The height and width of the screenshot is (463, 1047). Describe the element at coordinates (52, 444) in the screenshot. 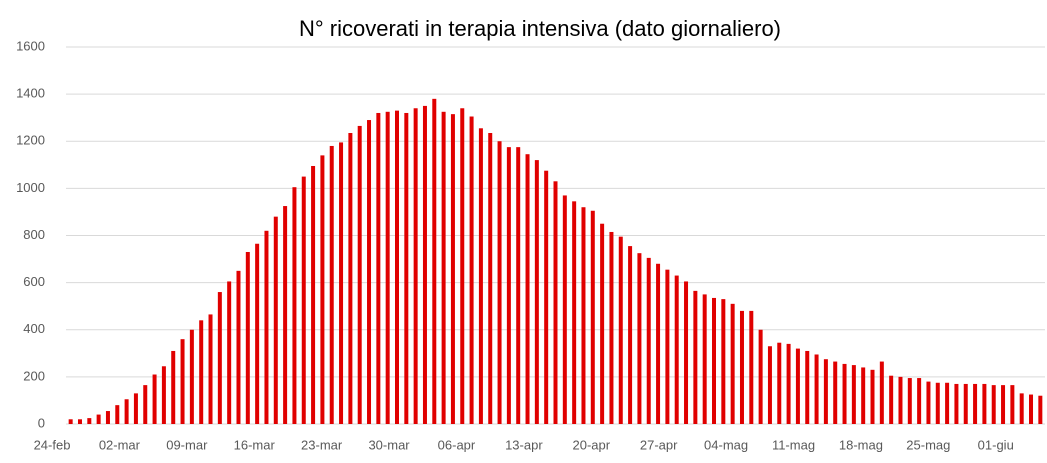

I see `x-tick-label: 24-feb` at that location.